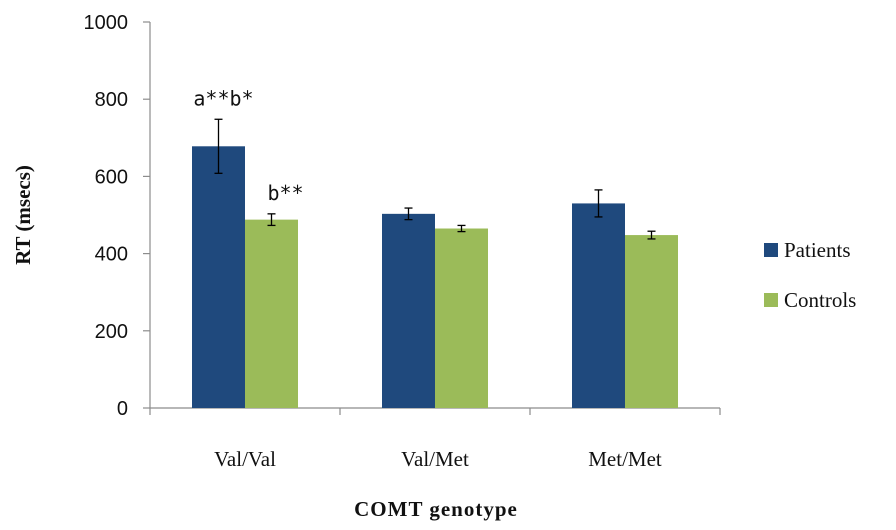 This screenshot has height=530, width=896. I want to click on significance-annotation: b**, so click(285, 193).